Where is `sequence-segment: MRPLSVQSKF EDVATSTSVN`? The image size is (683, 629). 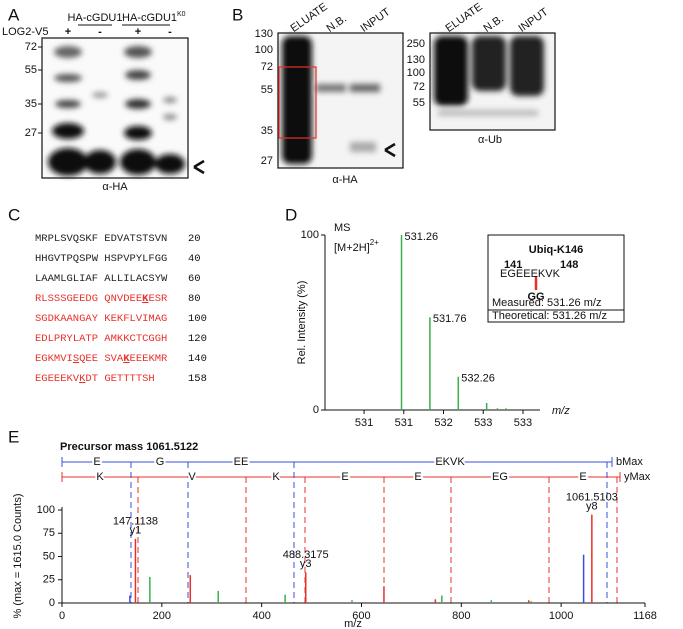 sequence-segment: MRPLSVQSKF EDVATSTSVN is located at coordinates (101, 239).